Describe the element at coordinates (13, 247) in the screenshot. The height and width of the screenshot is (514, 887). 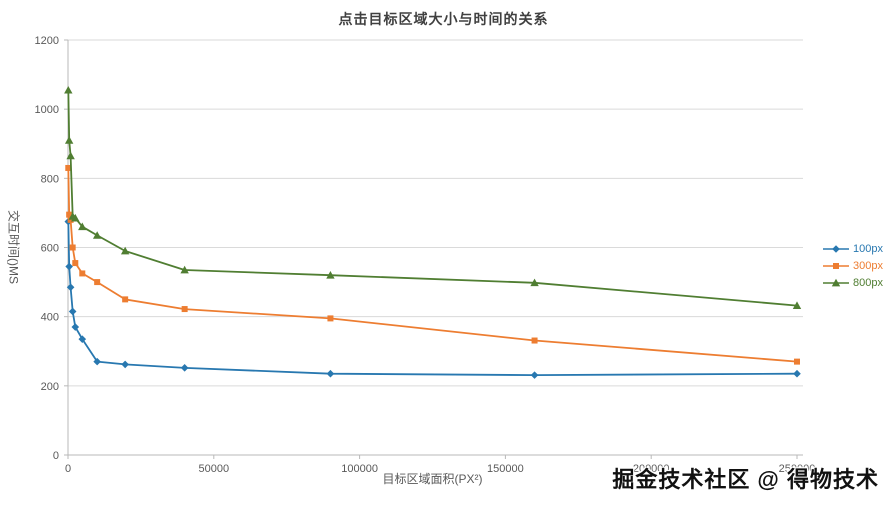
I see `y-axis-title: 交互时间()MS` at that location.